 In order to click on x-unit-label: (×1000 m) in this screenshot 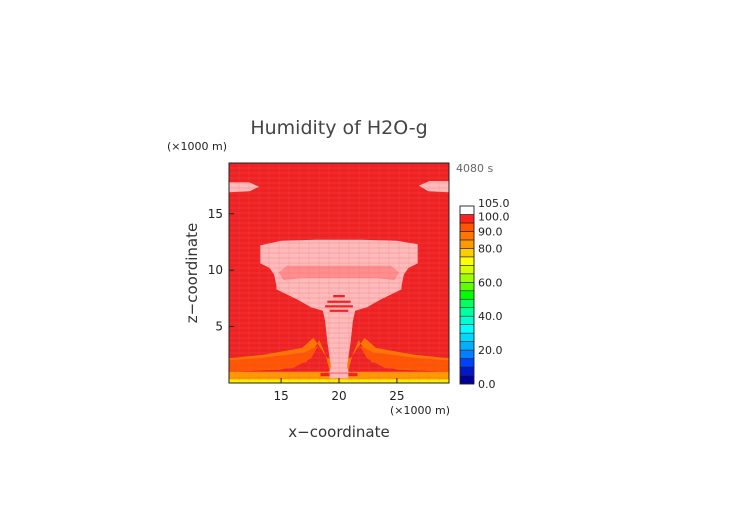, I will do `click(420, 410)`.